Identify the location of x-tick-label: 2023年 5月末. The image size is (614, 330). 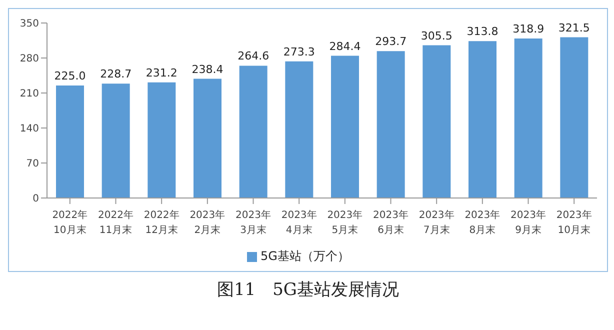
(345, 222).